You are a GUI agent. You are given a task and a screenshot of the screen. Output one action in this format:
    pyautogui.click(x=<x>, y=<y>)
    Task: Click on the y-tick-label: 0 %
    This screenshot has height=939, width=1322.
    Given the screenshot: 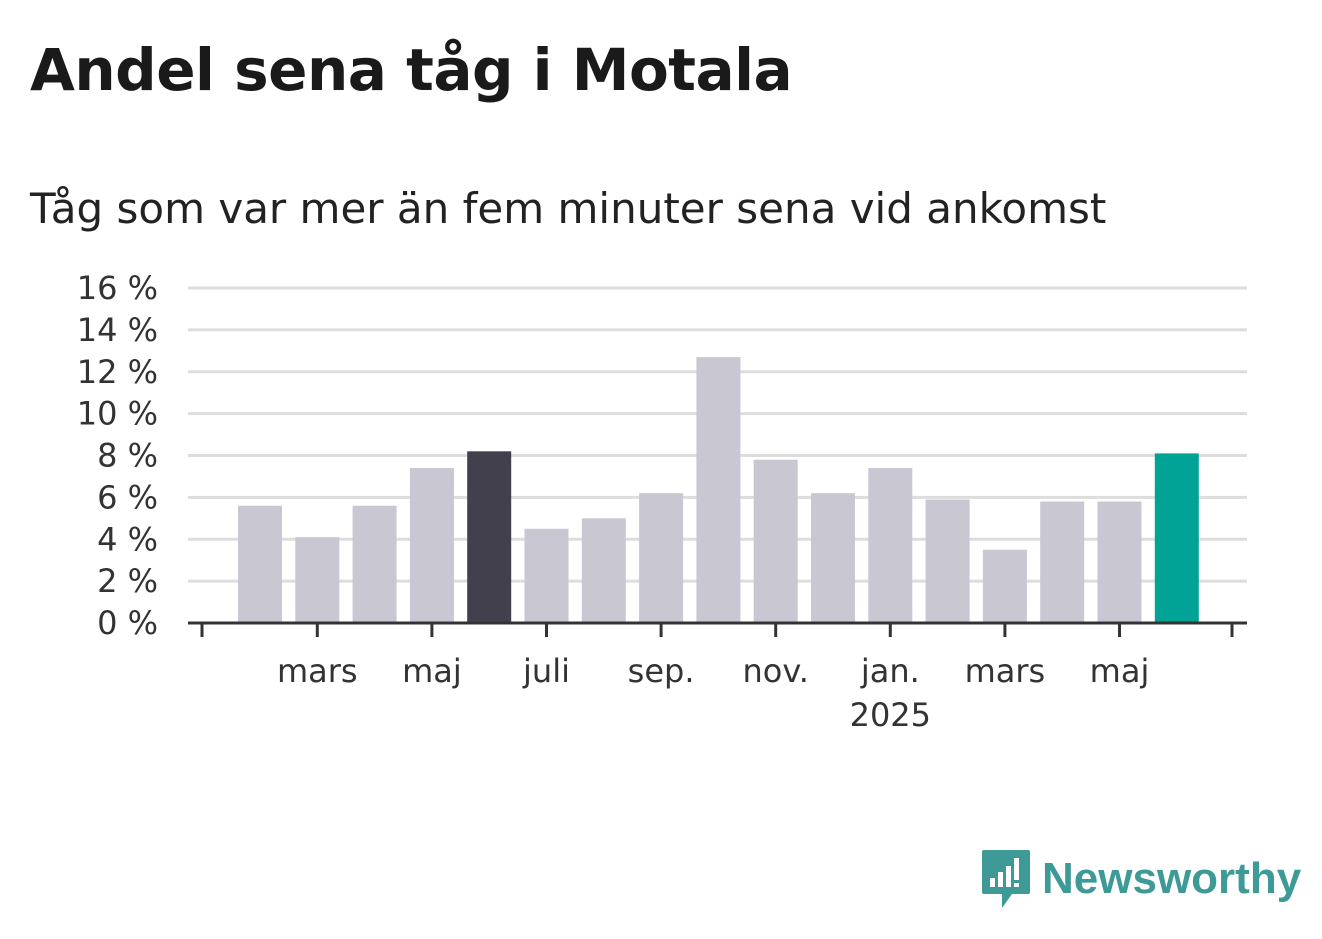 What is the action you would take?
    pyautogui.click(x=127, y=623)
    